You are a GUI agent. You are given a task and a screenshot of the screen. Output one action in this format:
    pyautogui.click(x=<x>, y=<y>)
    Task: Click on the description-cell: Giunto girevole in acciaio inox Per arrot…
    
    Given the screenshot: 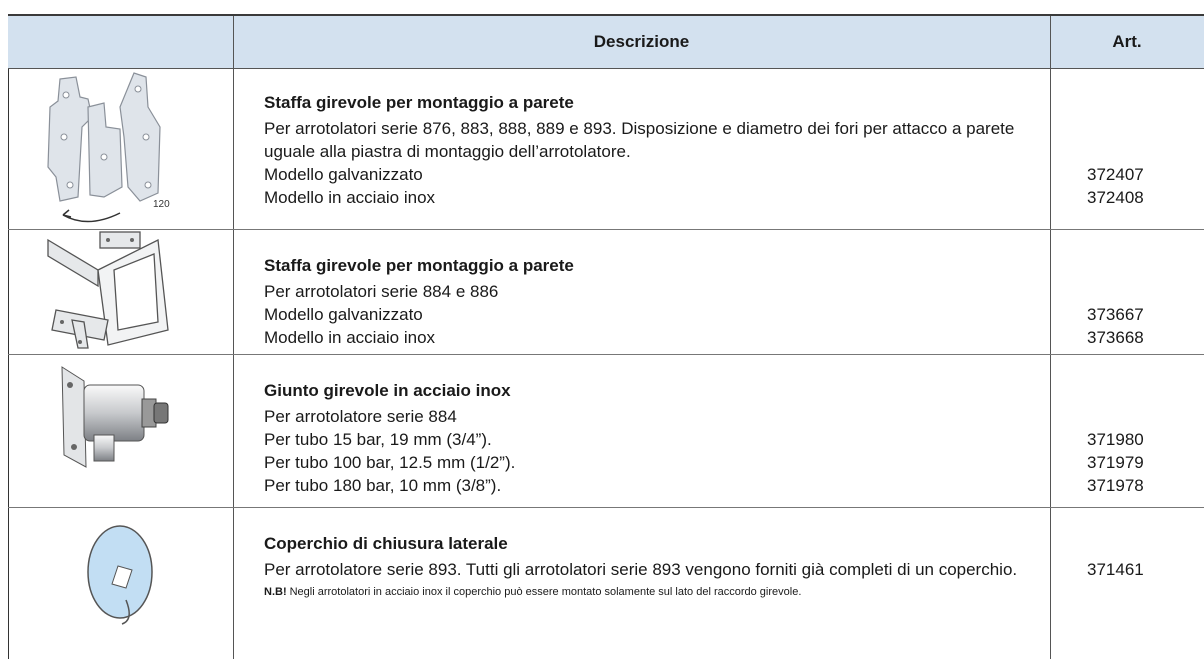 What is the action you would take?
    pyautogui.click(x=719, y=438)
    